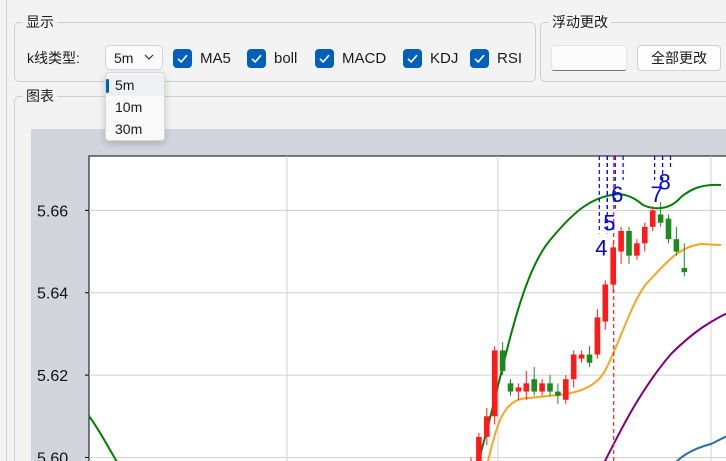 Image resolution: width=726 pixels, height=461 pixels. Describe the element at coordinates (215, 58) in the screenshot. I see `checkbox-ma5-label: MA5` at that location.